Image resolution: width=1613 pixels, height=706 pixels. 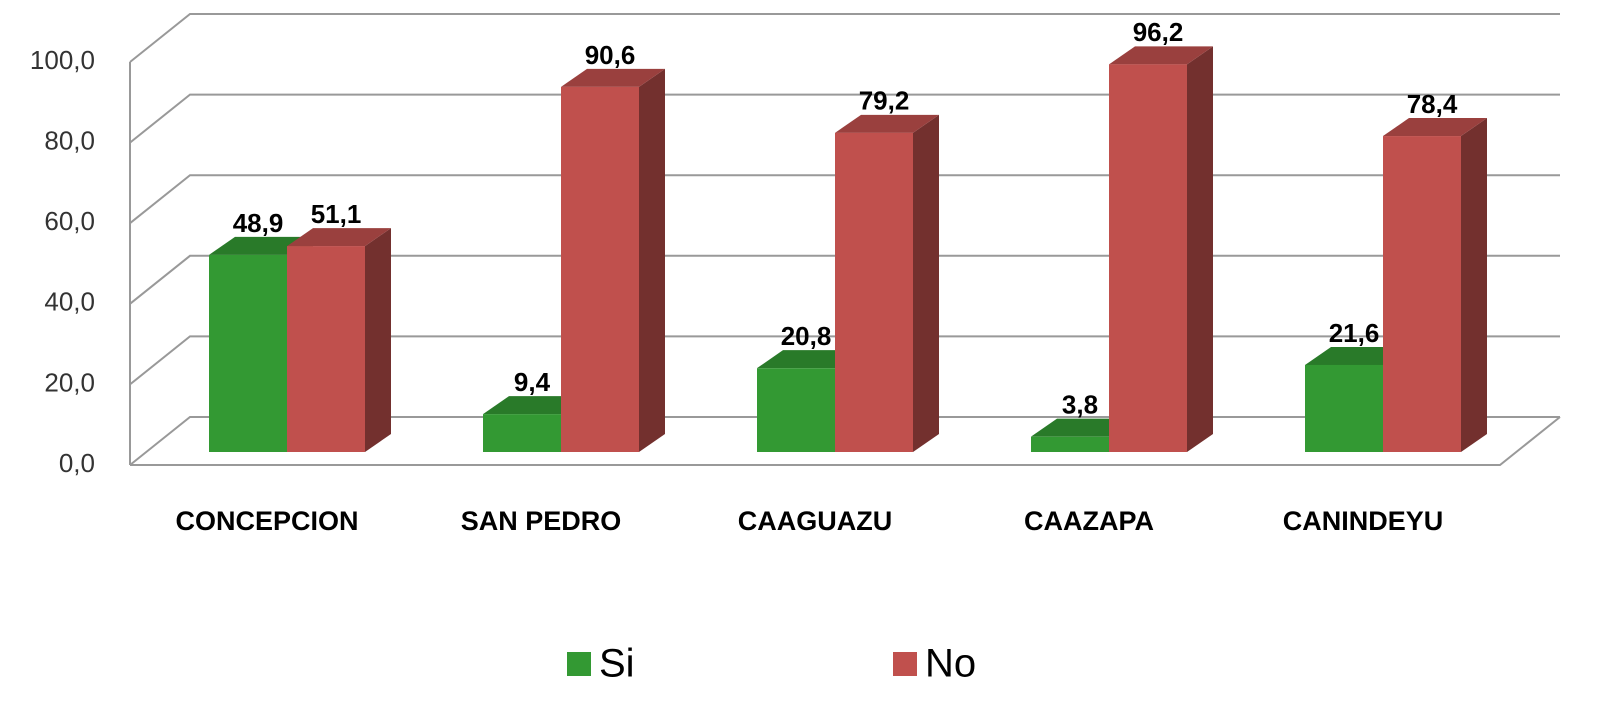 What do you see at coordinates (69, 382) in the screenshot?
I see `y-tick-label: 20,0` at bounding box center [69, 382].